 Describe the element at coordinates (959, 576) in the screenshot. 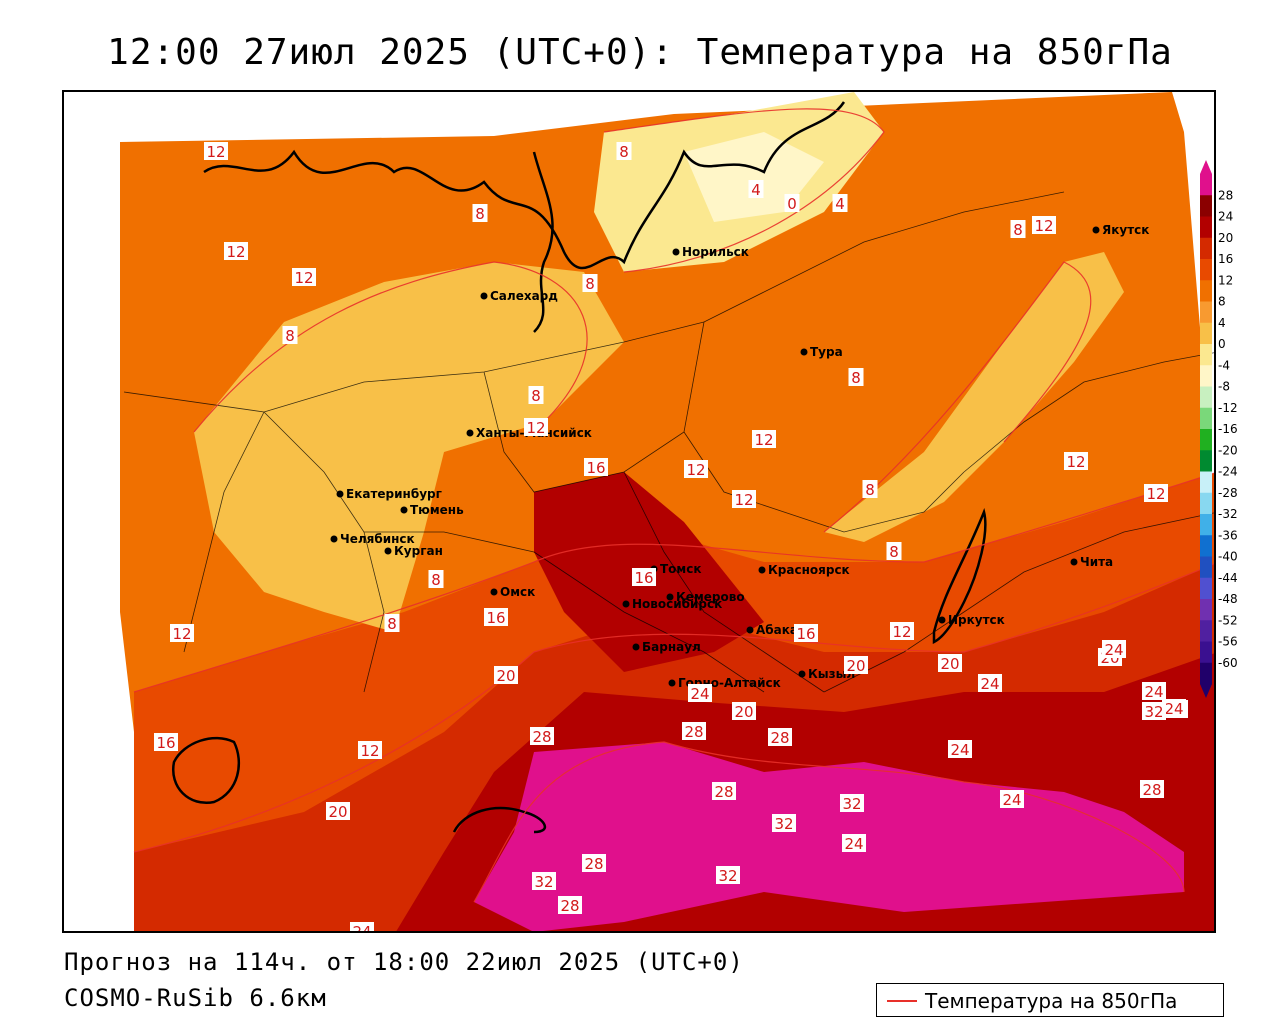

I see `lake-baikal` at that location.